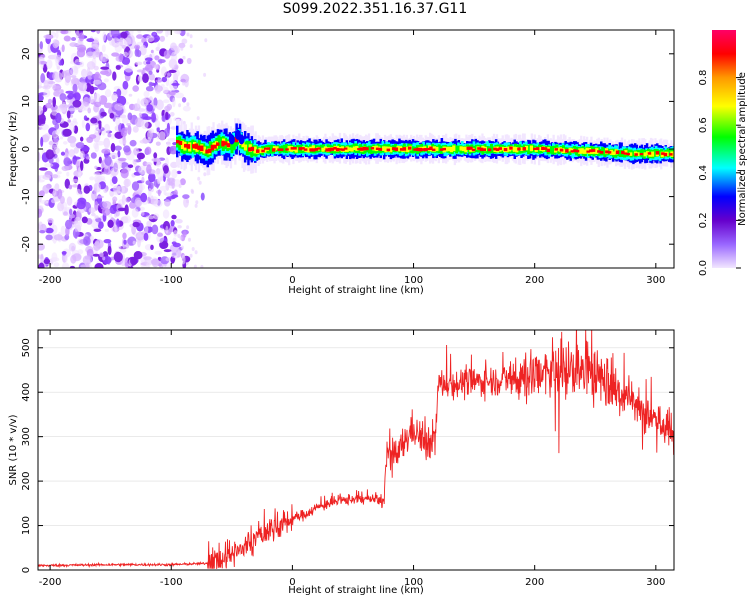 The width and height of the screenshot is (750, 600). Describe the element at coordinates (425, 159) in the screenshot. I see `frequency-ridge` at that location.